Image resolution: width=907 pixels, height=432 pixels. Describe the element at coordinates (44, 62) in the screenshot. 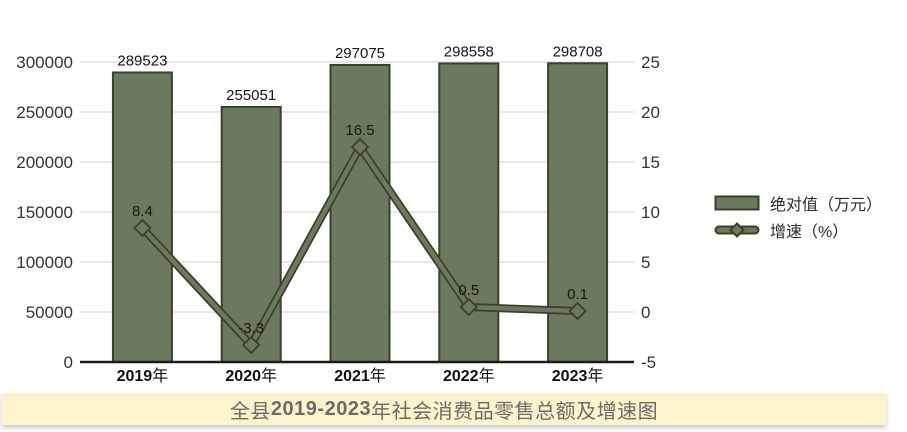

I see `left-axis-tick-label: 300000` at that location.